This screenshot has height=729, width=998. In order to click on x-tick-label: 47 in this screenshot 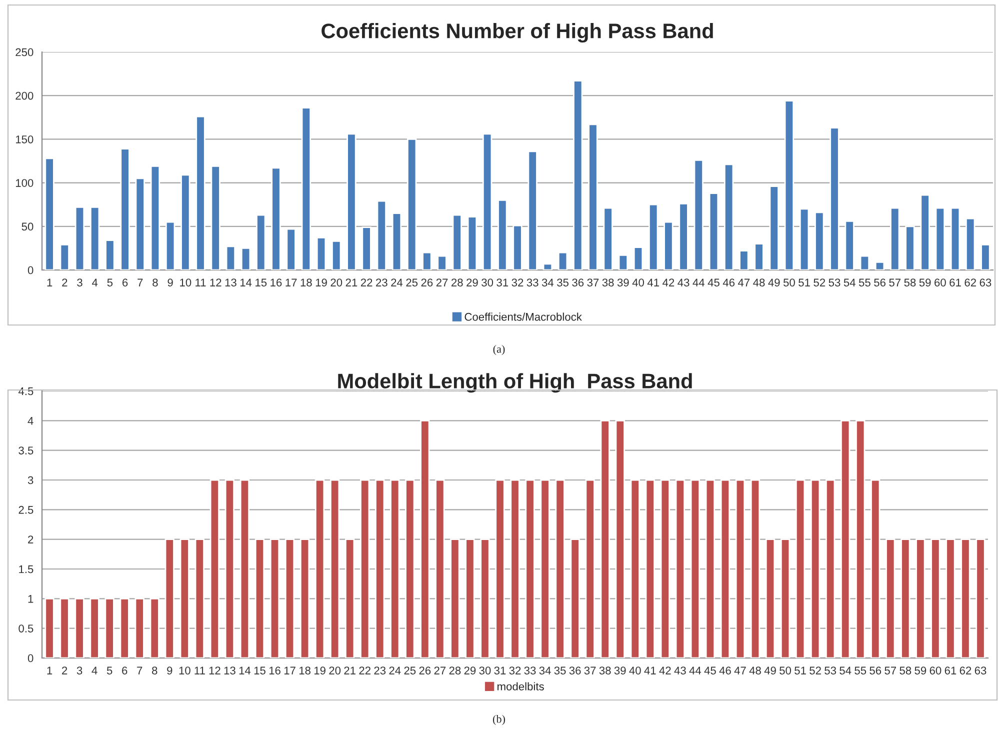, I will do `click(744, 282)`.